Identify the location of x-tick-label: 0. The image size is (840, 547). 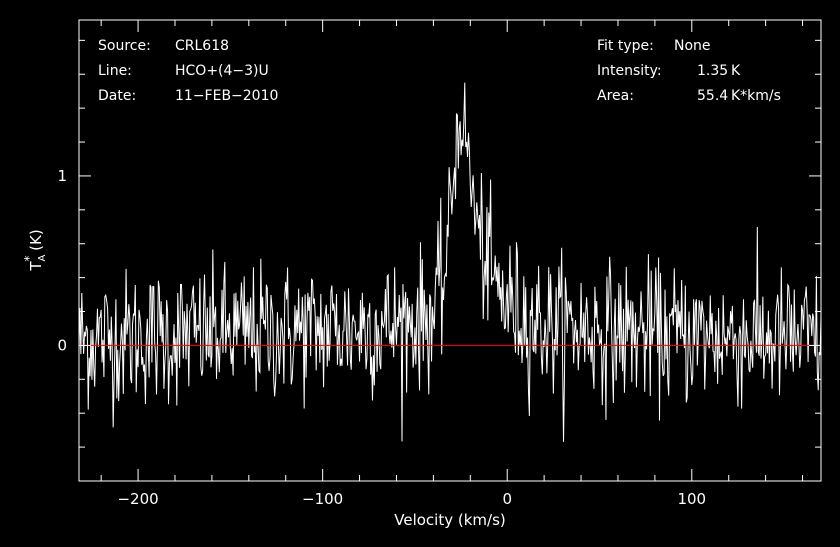
(507, 499).